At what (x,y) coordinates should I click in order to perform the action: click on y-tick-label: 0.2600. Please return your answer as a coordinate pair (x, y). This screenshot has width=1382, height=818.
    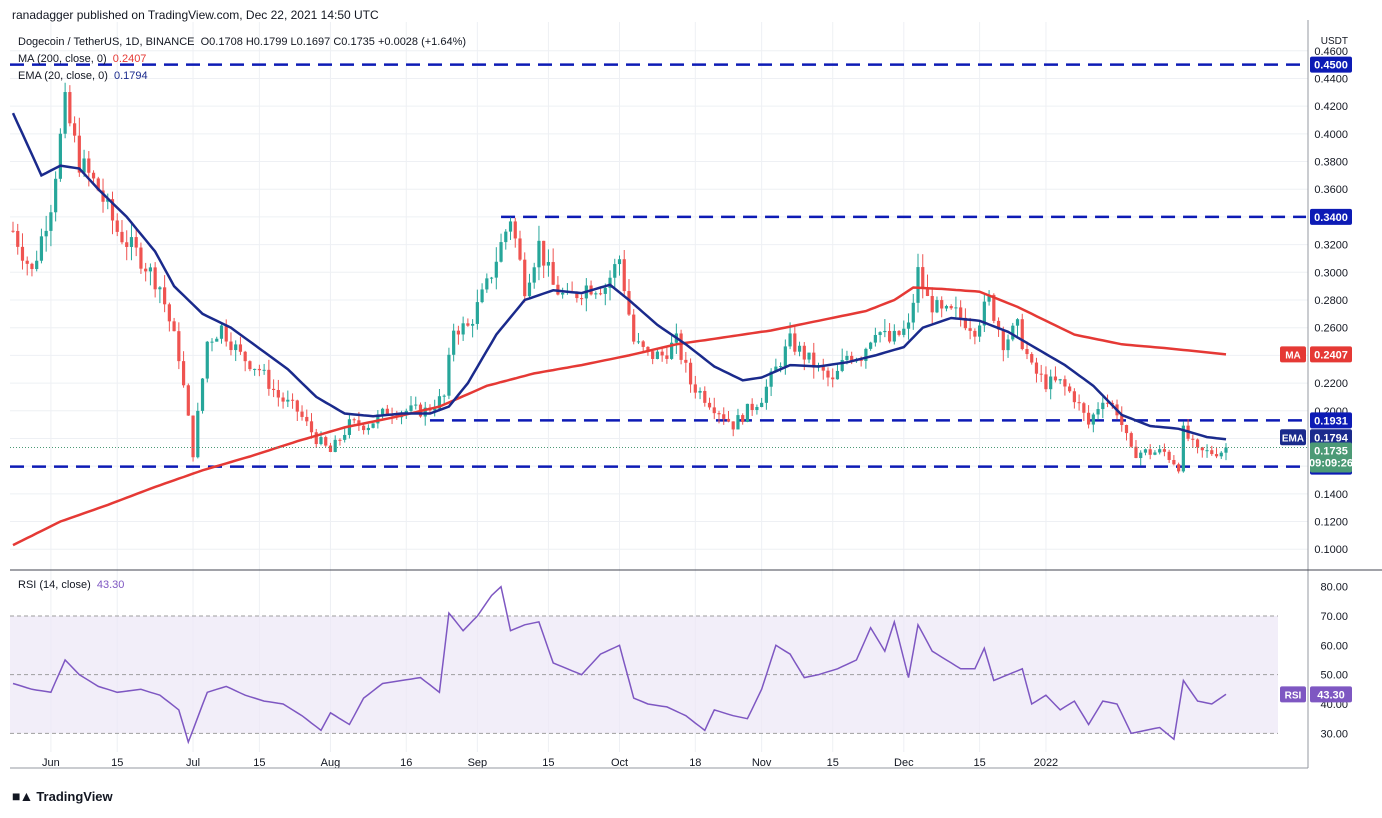
    Looking at the image, I should click on (1331, 329).